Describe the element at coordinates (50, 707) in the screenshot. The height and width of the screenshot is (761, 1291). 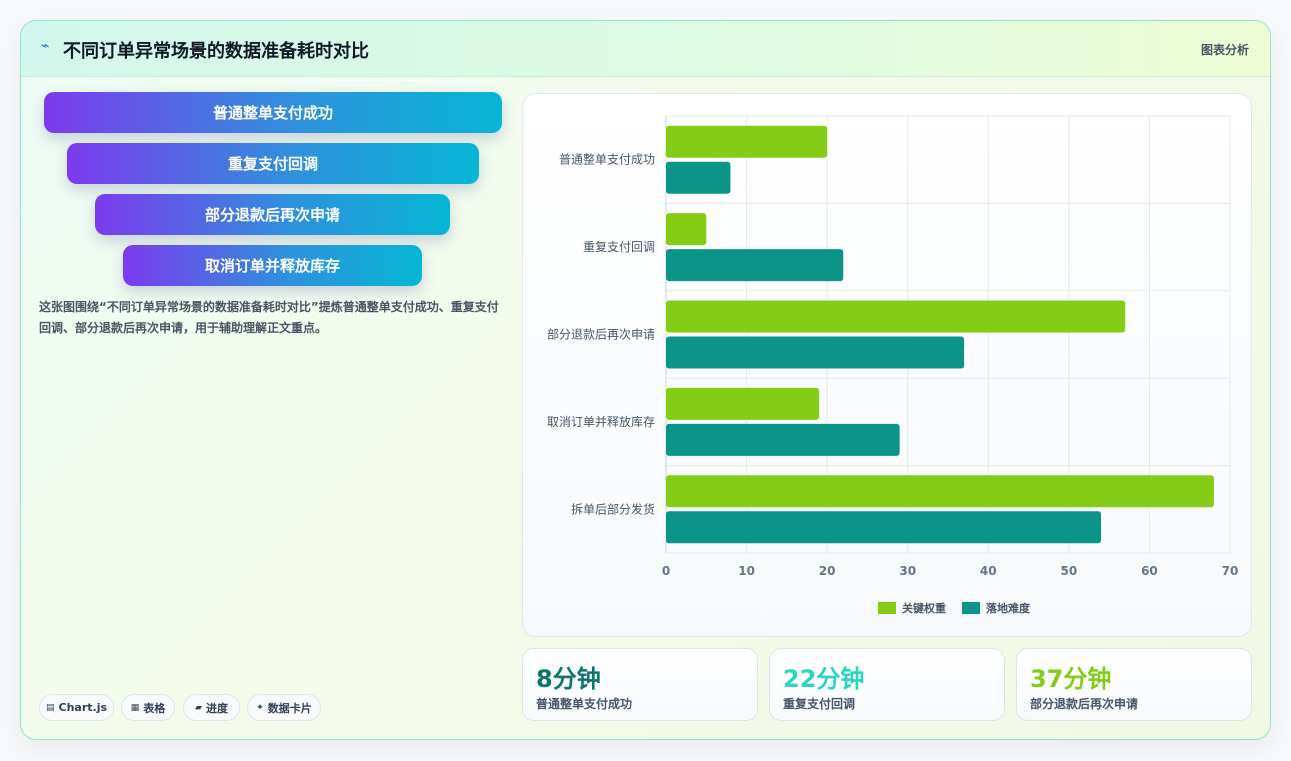
I see `chart-icon: ▤` at that location.